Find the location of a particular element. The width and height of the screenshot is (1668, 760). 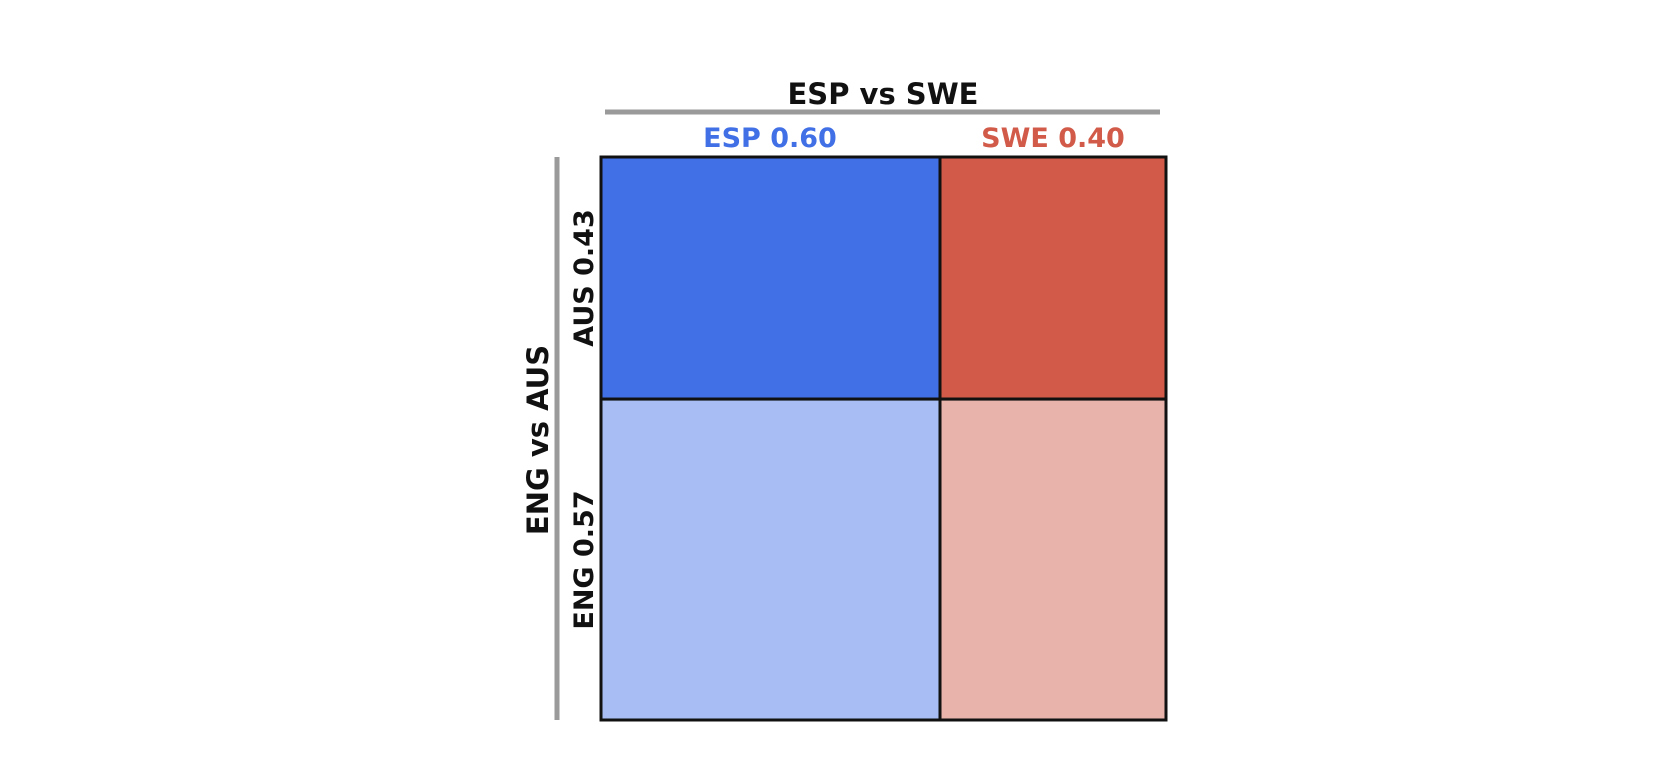

y-axis-title: ENG vs AUS is located at coordinates (538, 440).